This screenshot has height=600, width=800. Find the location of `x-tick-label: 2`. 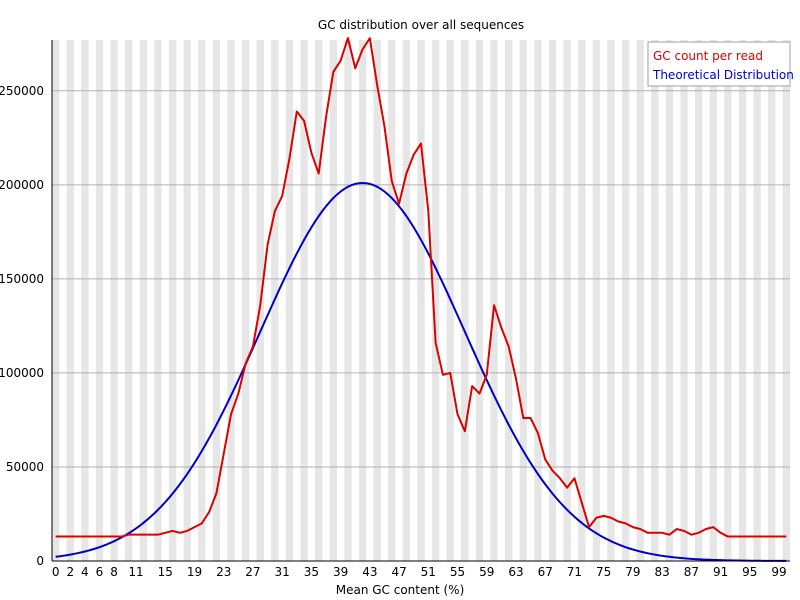

x-tick-label: 2 is located at coordinates (70, 572).